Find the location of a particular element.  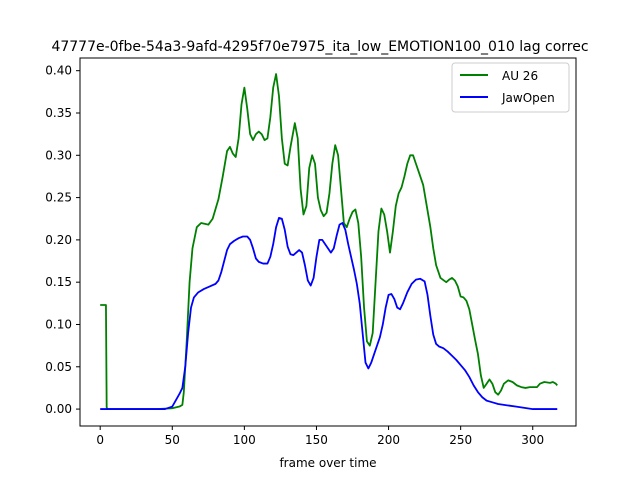

y-tick-label: 0.30 is located at coordinates (58, 155).